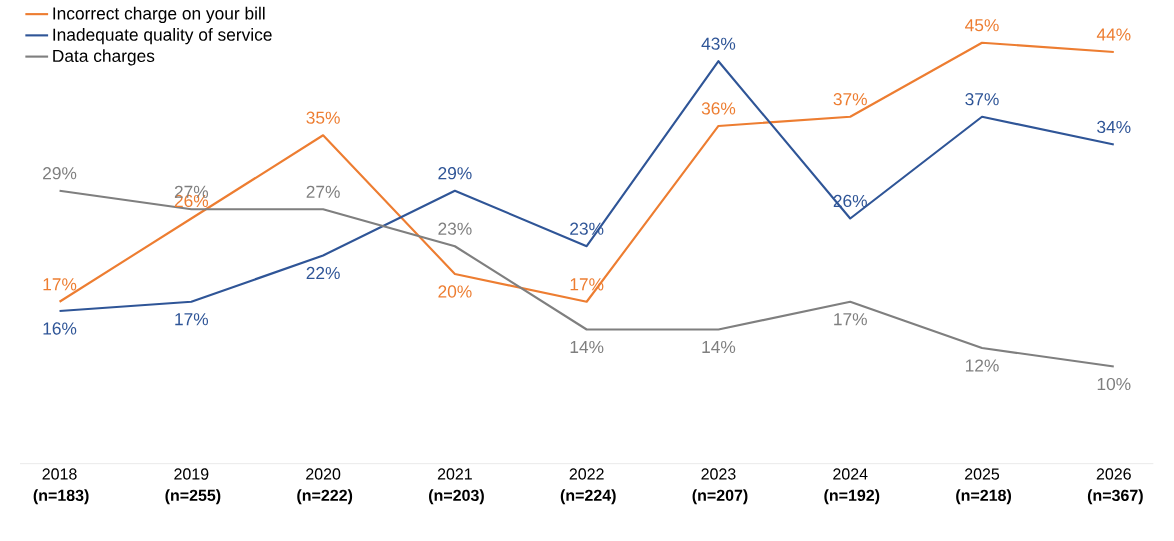  What do you see at coordinates (61, 486) in the screenshot?
I see `x-tick-label: 2018 (n=183)` at bounding box center [61, 486].